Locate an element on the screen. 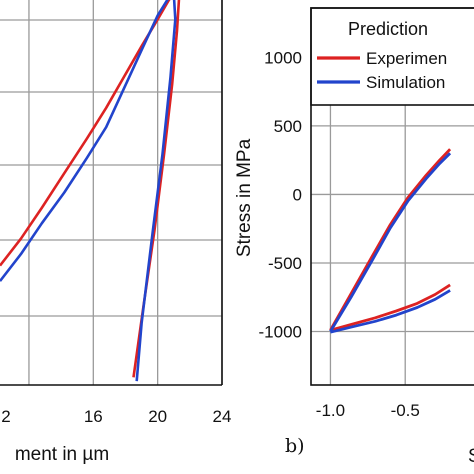 The width and height of the screenshot is (474, 474). chart-b-y-tick-label: -1000 is located at coordinates (280, 332).